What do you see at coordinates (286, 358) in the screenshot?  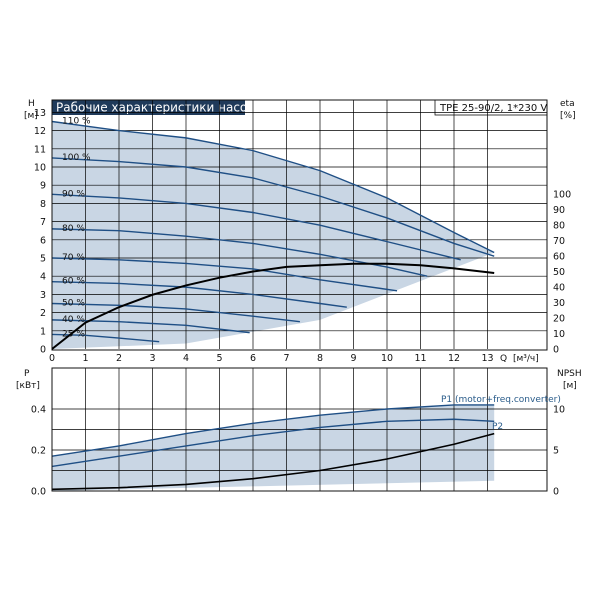 I see `flow-tick-label: 7` at bounding box center [286, 358].